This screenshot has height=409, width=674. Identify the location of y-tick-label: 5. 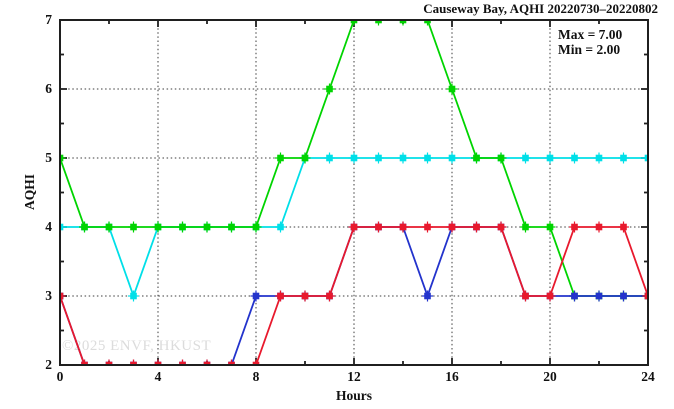
(48, 157).